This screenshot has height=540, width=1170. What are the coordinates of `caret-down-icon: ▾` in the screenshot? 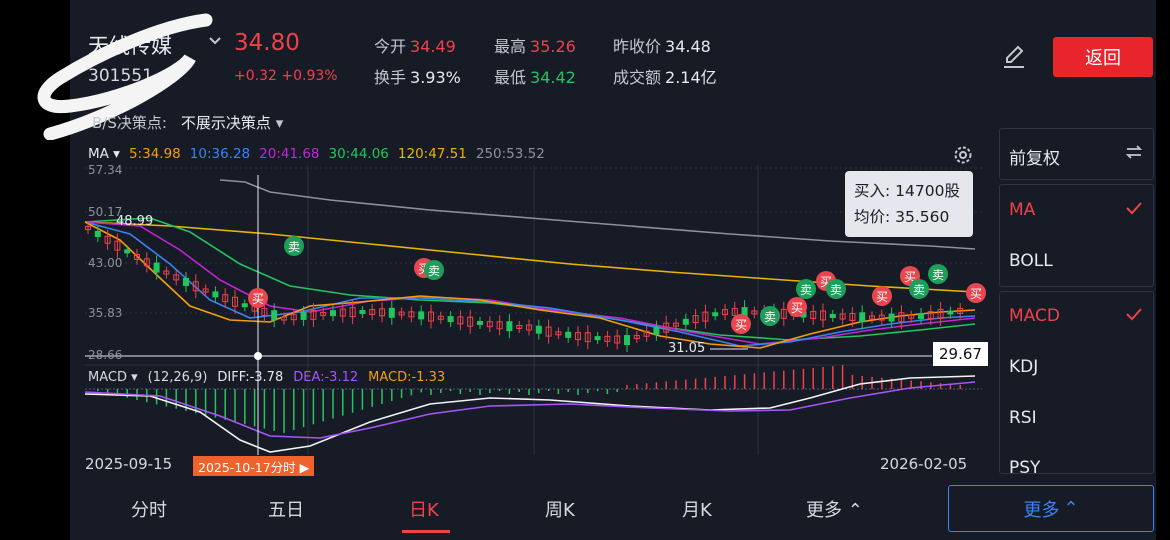 It's located at (277, 123).